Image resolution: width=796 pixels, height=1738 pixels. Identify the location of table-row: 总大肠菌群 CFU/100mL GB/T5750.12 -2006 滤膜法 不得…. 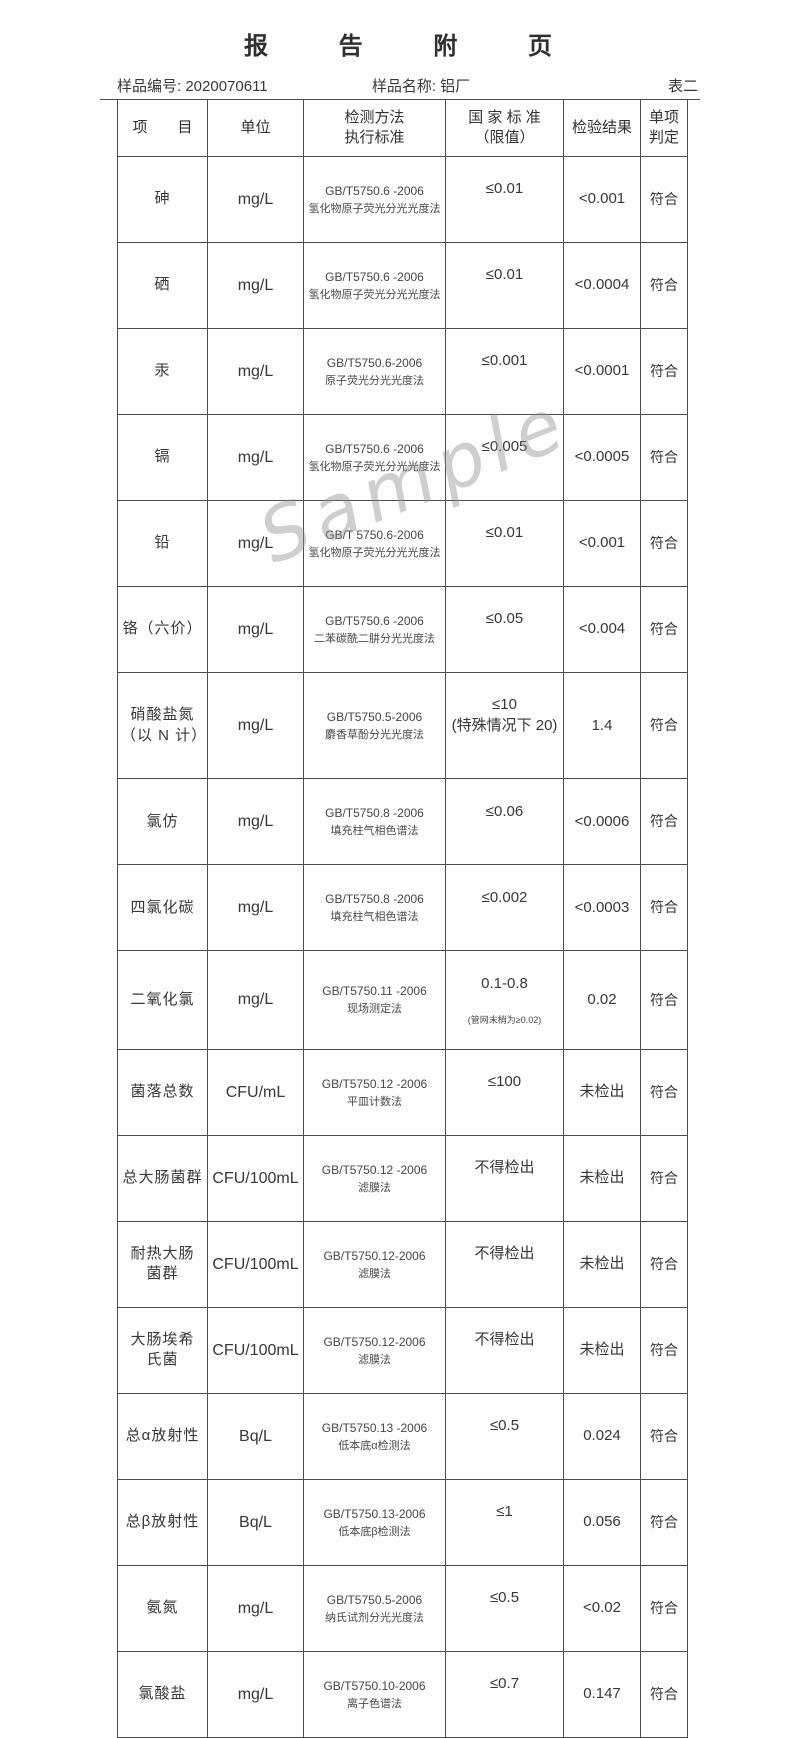
(402, 1178).